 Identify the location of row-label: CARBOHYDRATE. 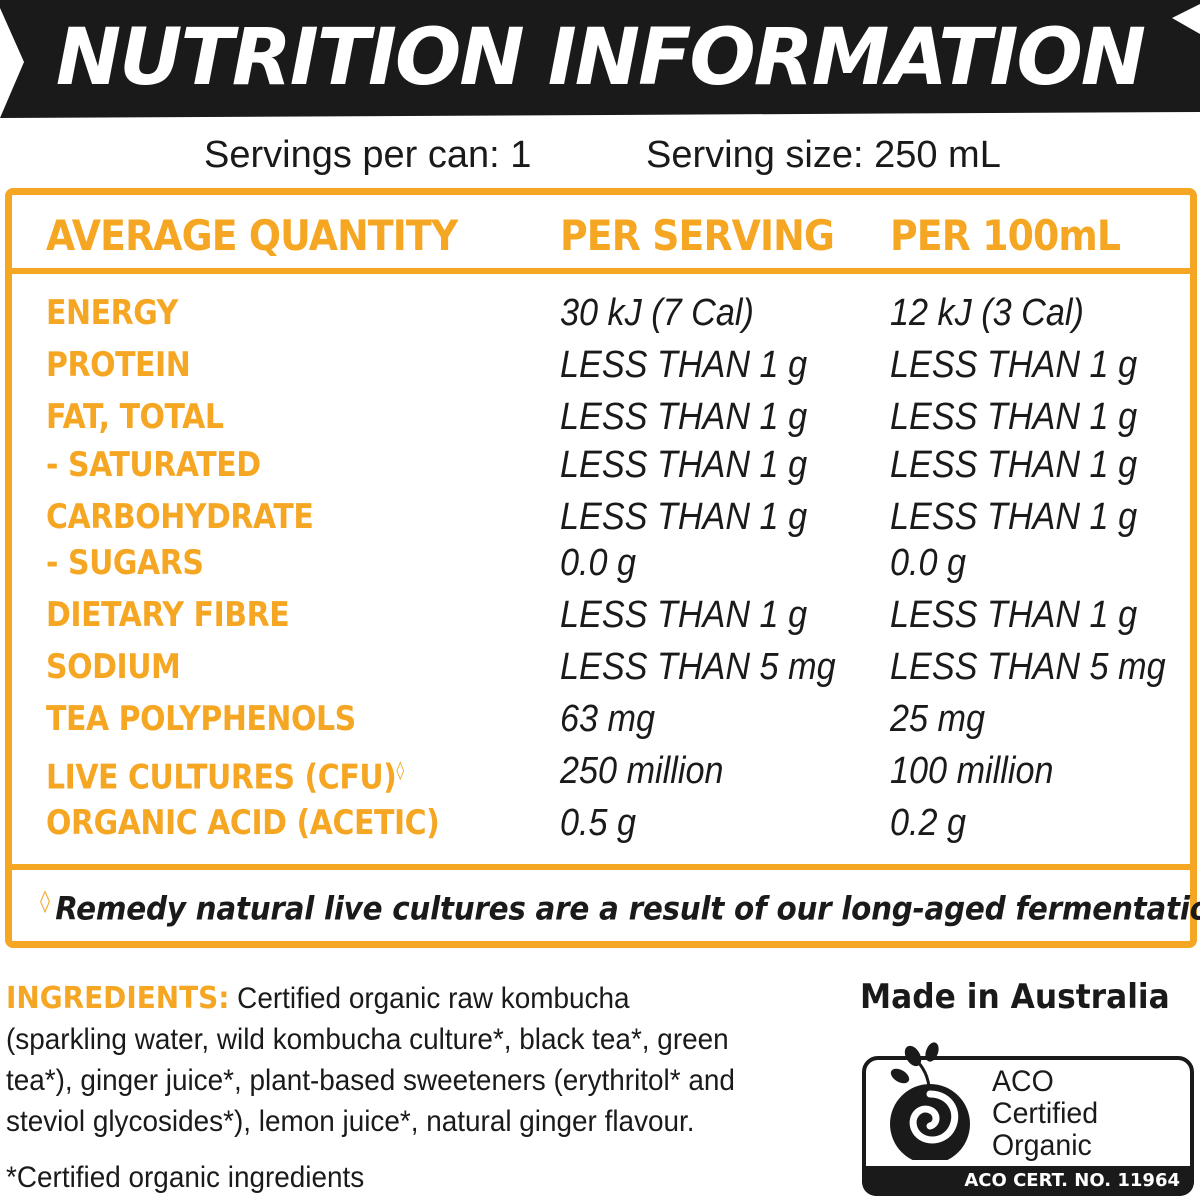
(180, 517).